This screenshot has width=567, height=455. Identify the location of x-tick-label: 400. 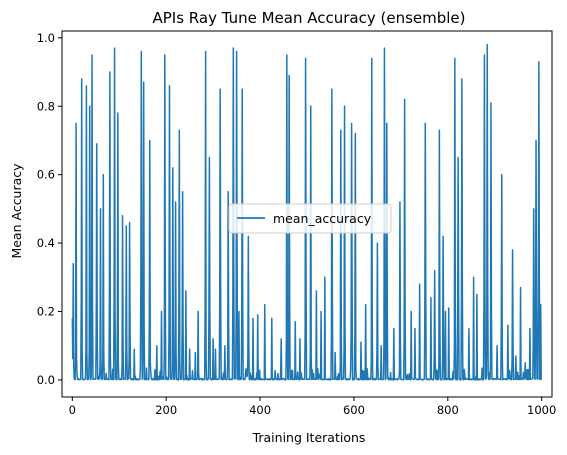
(260, 410).